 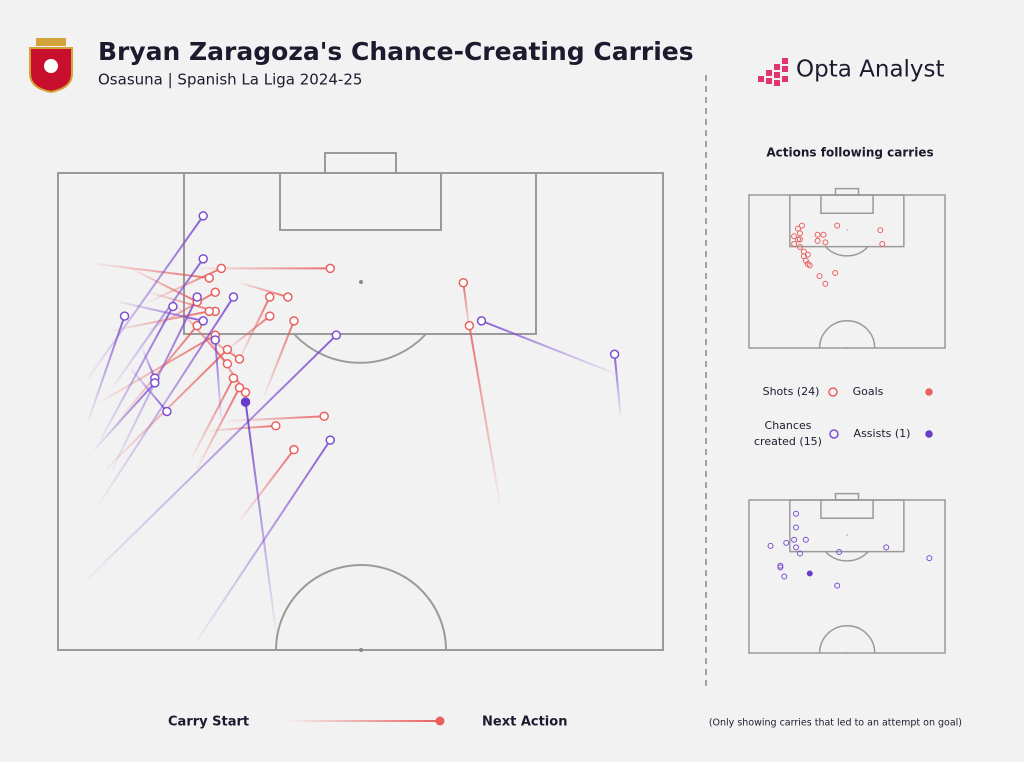 I want to click on legend-label: Shots (24), so click(x=791, y=391).